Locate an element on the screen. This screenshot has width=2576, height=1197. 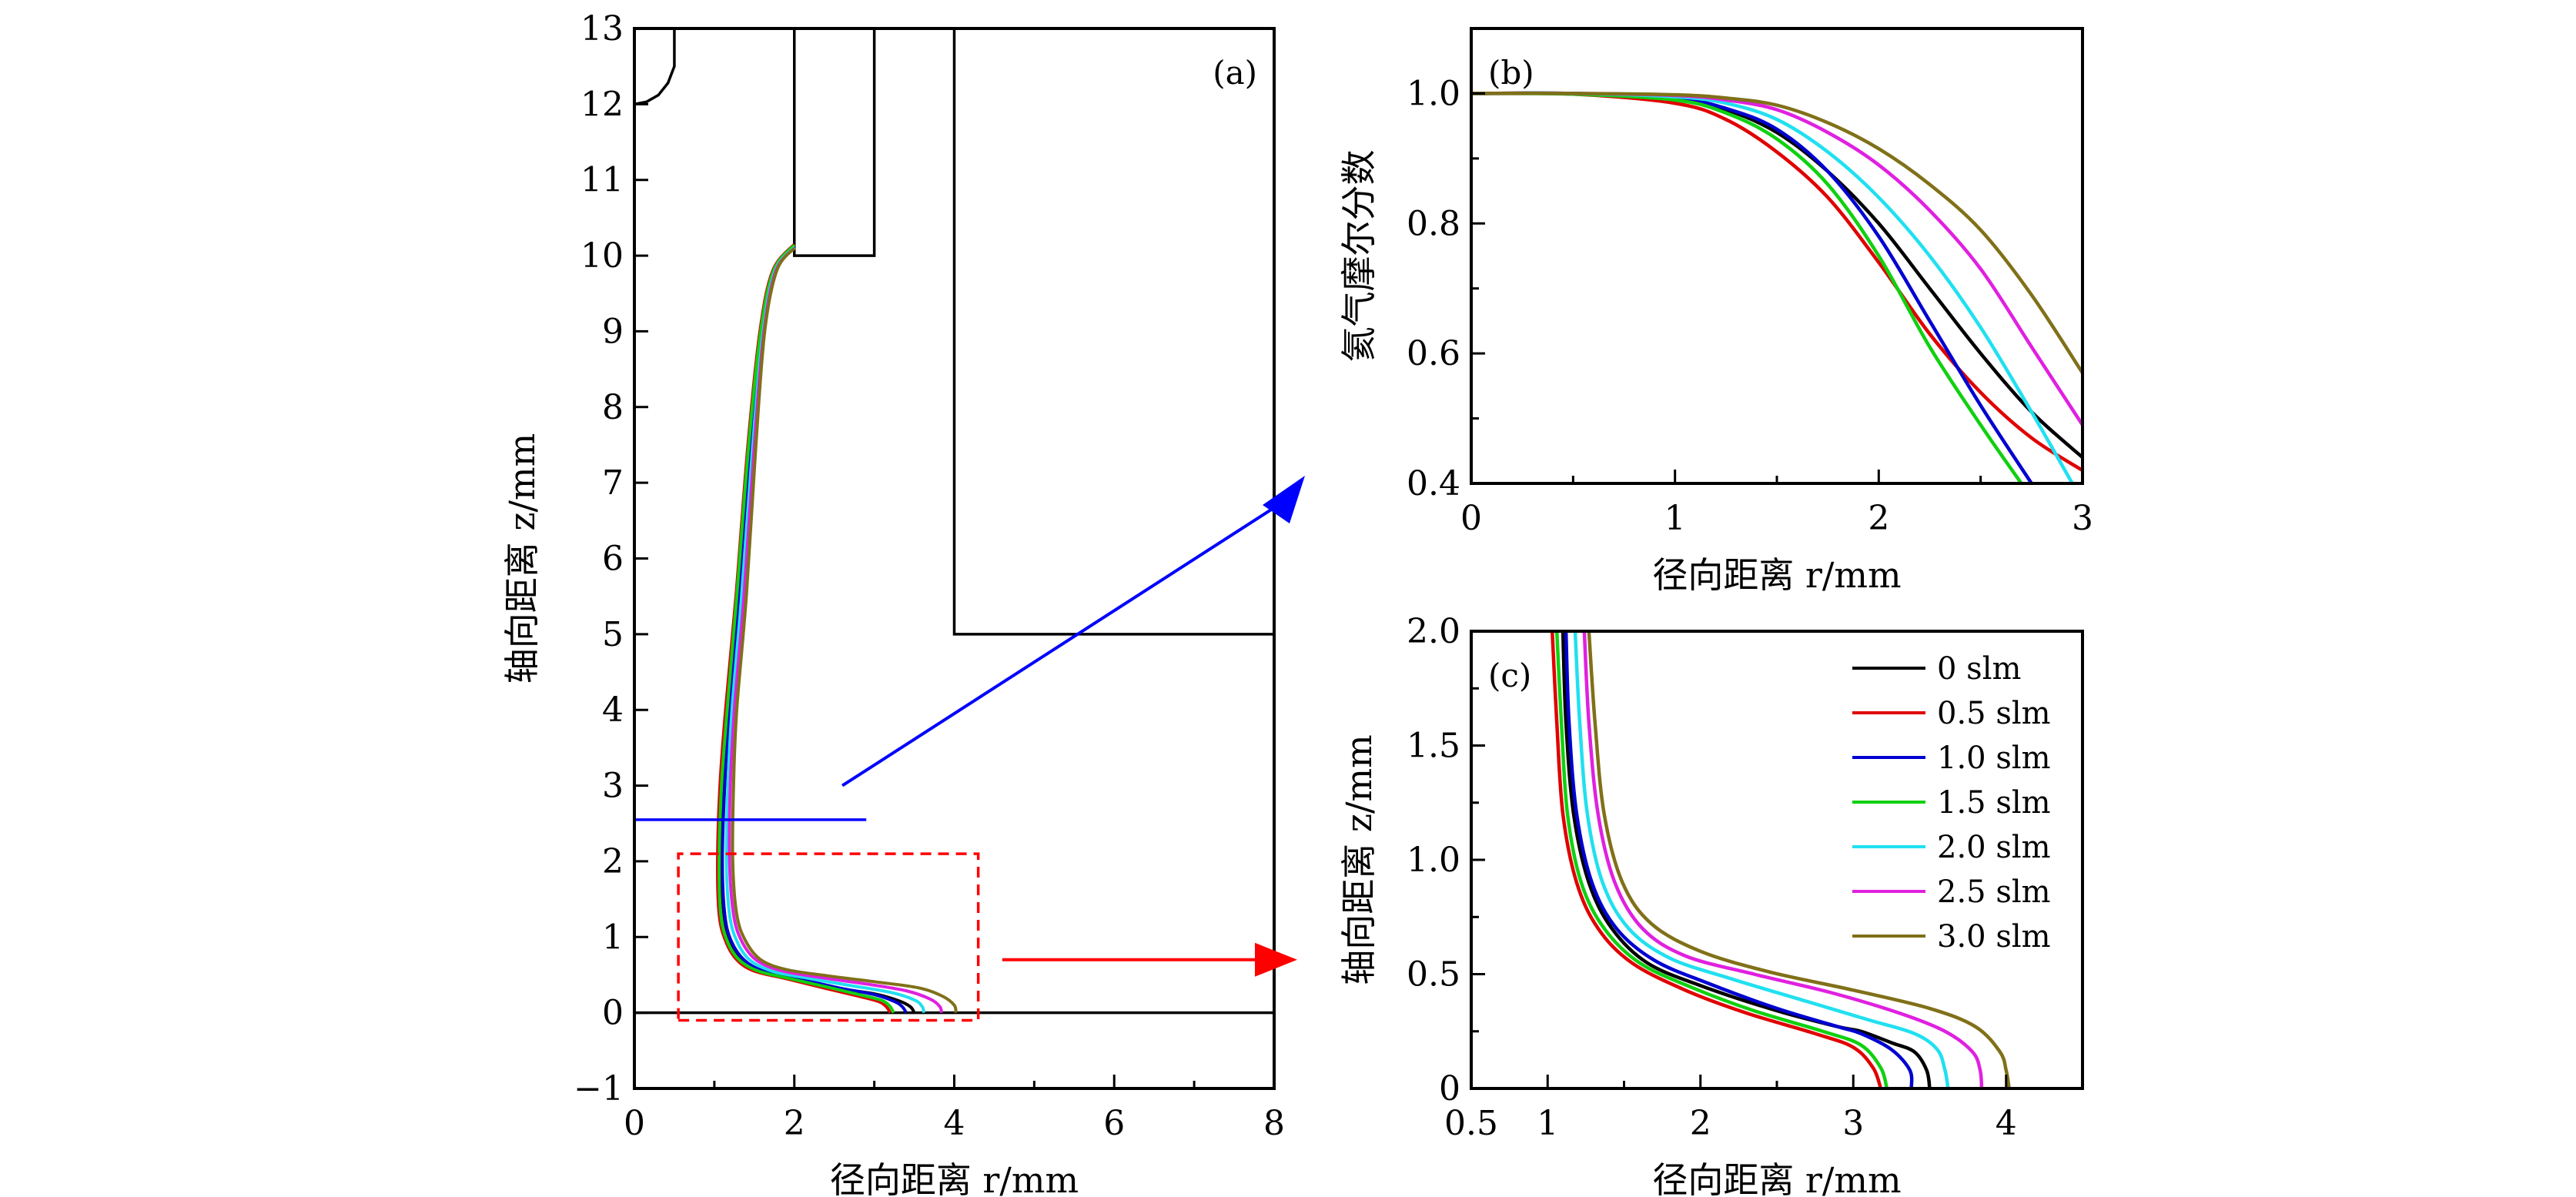
y-tick-label: 1.5 is located at coordinates (1433, 746).